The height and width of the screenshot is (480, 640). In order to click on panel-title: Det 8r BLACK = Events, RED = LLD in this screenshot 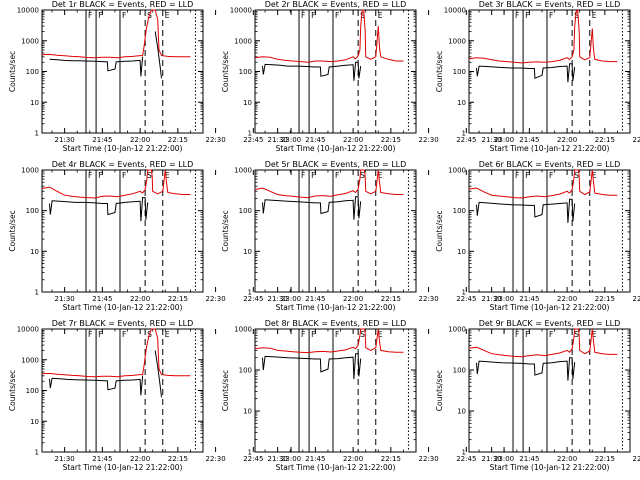, I will do `click(336, 323)`.